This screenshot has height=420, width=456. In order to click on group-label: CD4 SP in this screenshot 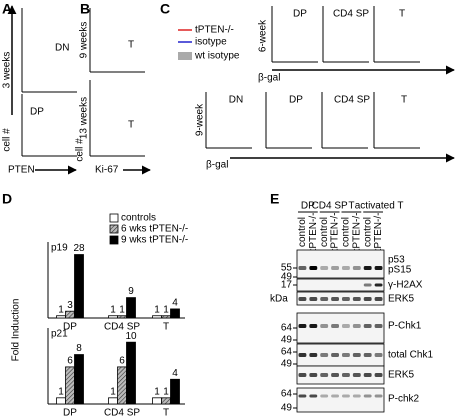, I will do `click(330, 206)`.